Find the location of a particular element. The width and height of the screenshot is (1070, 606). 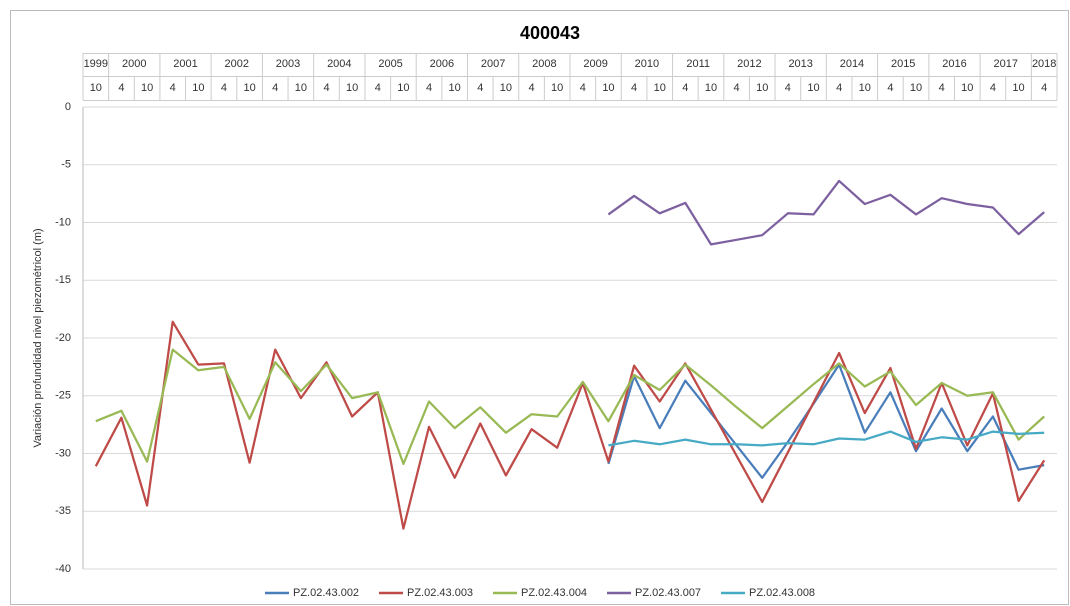

year-label: 2002 is located at coordinates (237, 64).